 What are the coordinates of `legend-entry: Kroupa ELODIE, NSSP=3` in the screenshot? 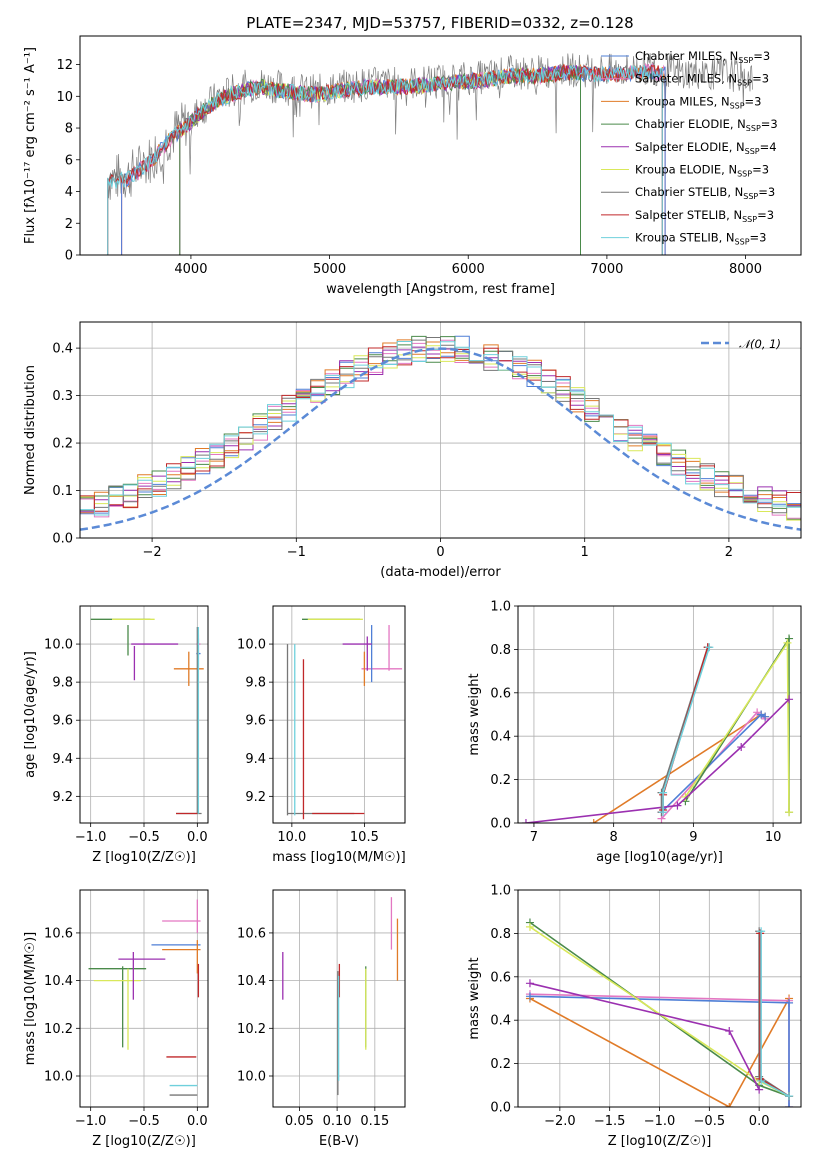 It's located at (702, 171).